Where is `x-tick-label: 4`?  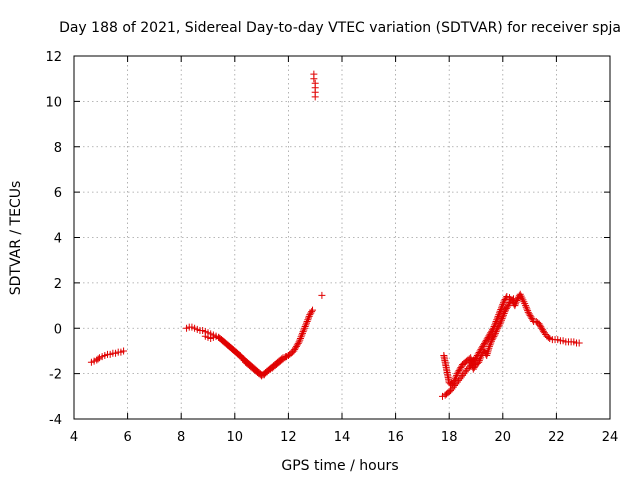
x-tick-label: 4 is located at coordinates (74, 437).